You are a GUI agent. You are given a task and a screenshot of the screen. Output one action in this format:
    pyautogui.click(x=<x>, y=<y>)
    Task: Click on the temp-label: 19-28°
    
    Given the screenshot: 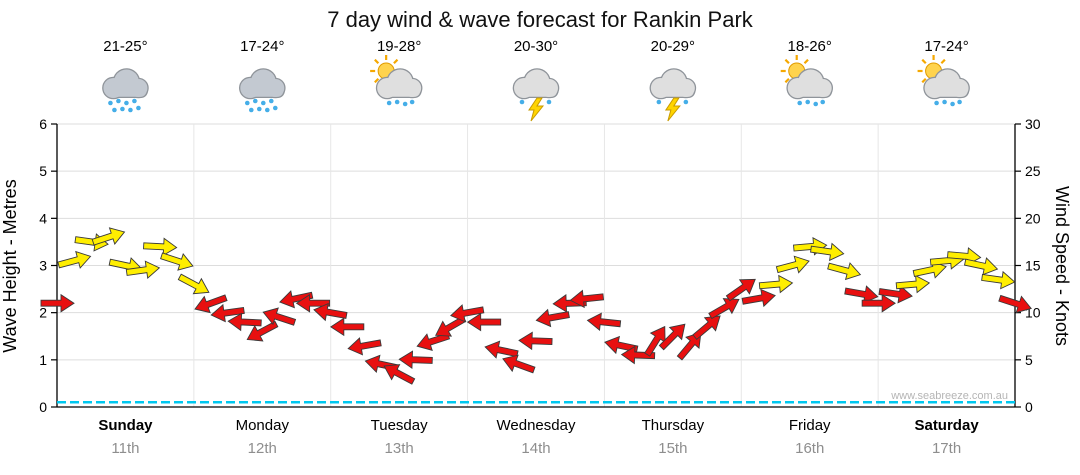 What is the action you would take?
    pyautogui.click(x=399, y=46)
    